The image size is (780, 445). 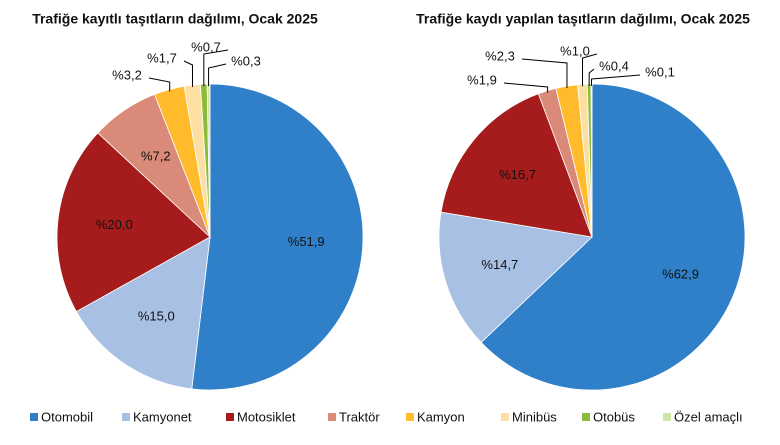 What do you see at coordinates (306, 241) in the screenshot?
I see `data-label: %51,9` at bounding box center [306, 241].